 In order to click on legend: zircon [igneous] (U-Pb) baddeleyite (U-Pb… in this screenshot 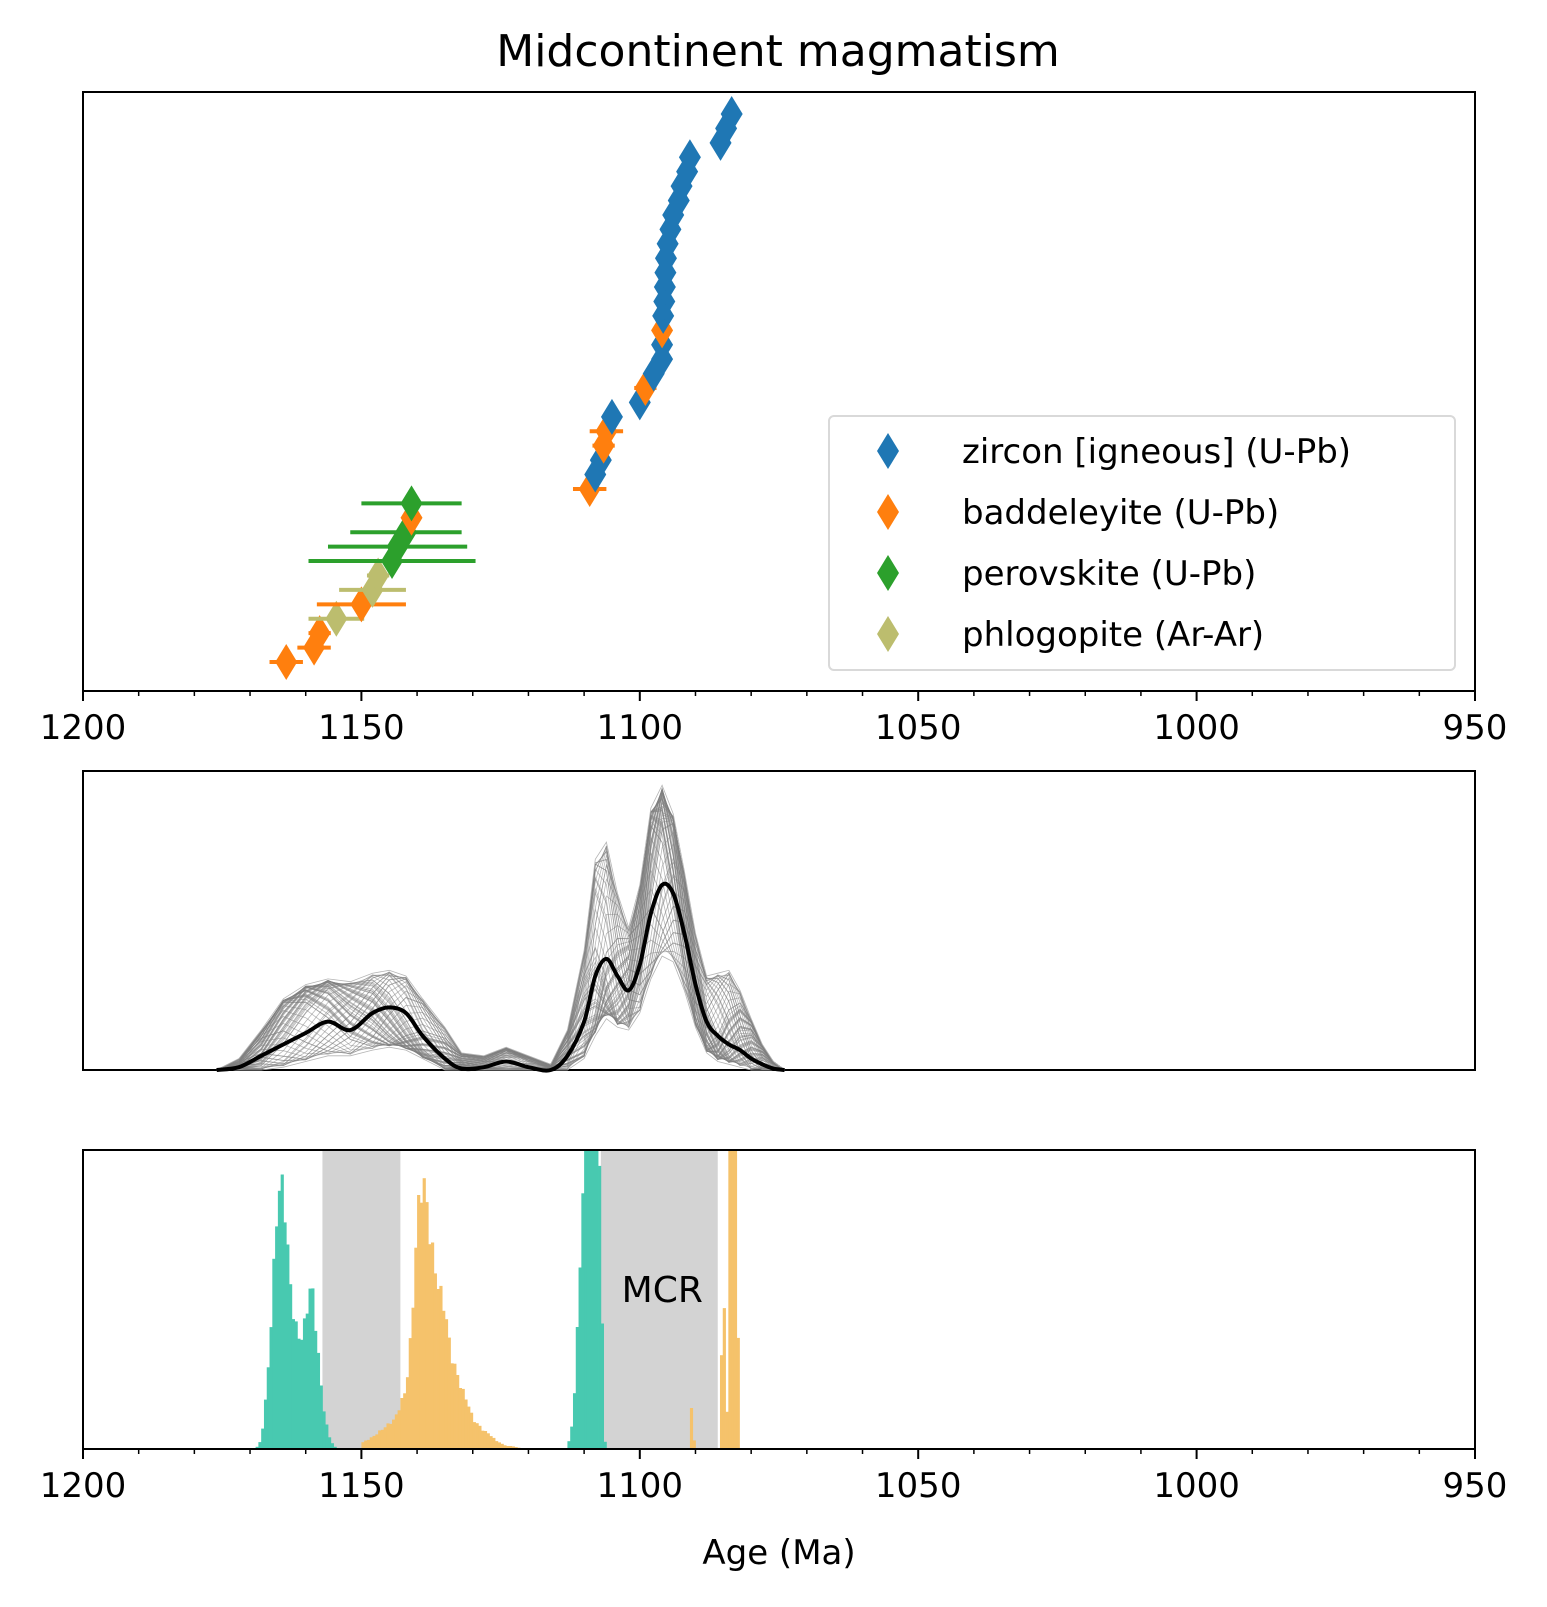, I will do `click(1142, 543)`.